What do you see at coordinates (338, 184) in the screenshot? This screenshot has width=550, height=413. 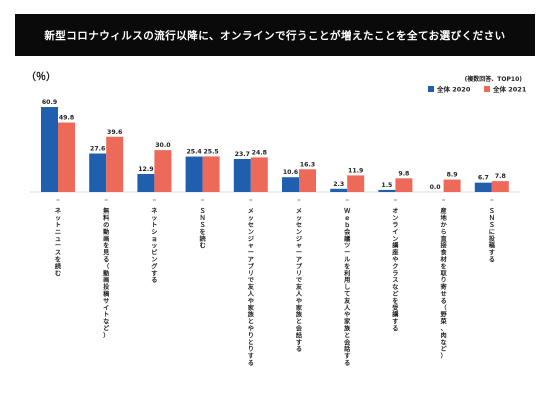 I see `value-label-6-0: 2.3` at bounding box center [338, 184].